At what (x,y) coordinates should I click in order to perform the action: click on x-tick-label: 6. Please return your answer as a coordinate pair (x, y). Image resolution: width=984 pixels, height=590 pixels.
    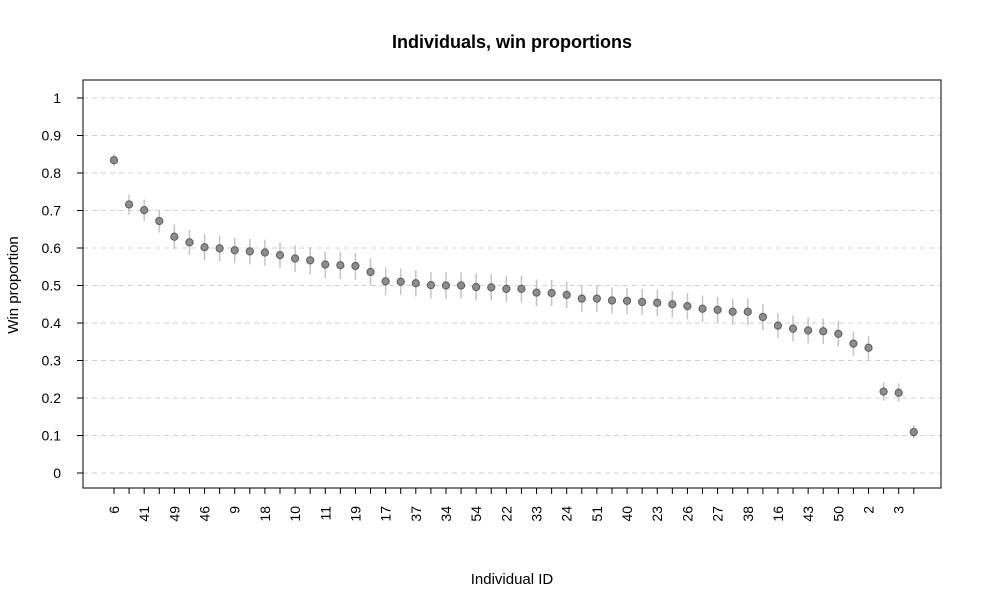
    Looking at the image, I should click on (114, 510).